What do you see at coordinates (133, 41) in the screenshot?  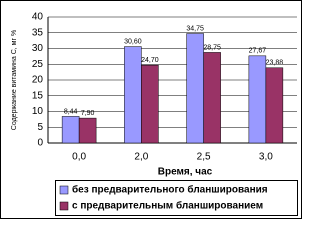 I see `value-label: 30,60` at bounding box center [133, 41].